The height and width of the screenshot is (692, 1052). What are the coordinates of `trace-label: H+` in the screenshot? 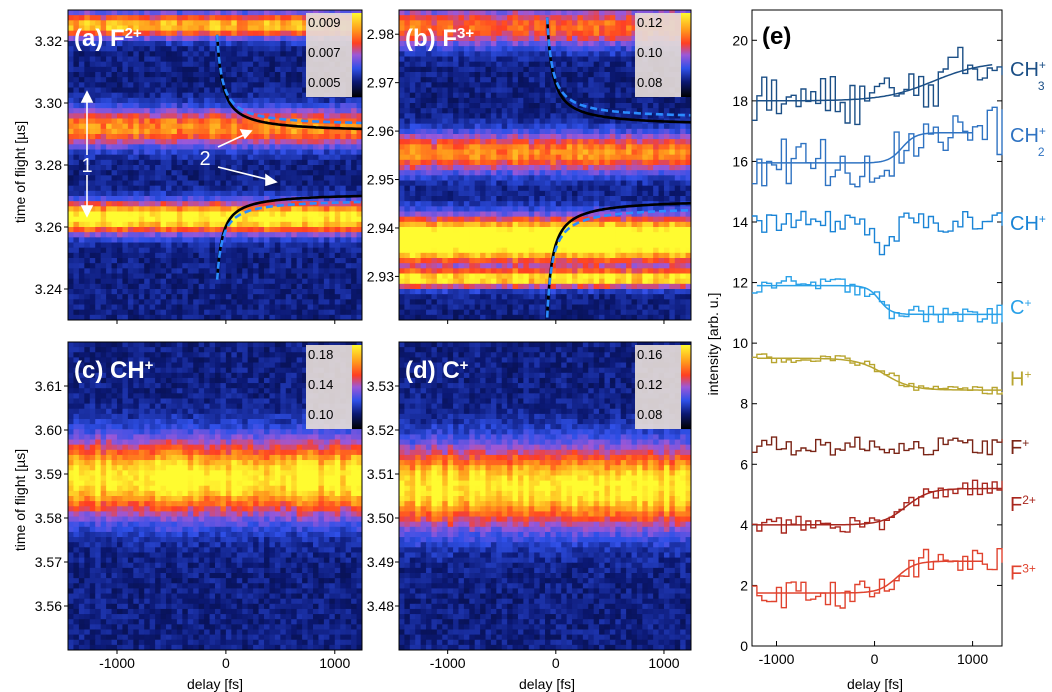 It's located at (1020, 378).